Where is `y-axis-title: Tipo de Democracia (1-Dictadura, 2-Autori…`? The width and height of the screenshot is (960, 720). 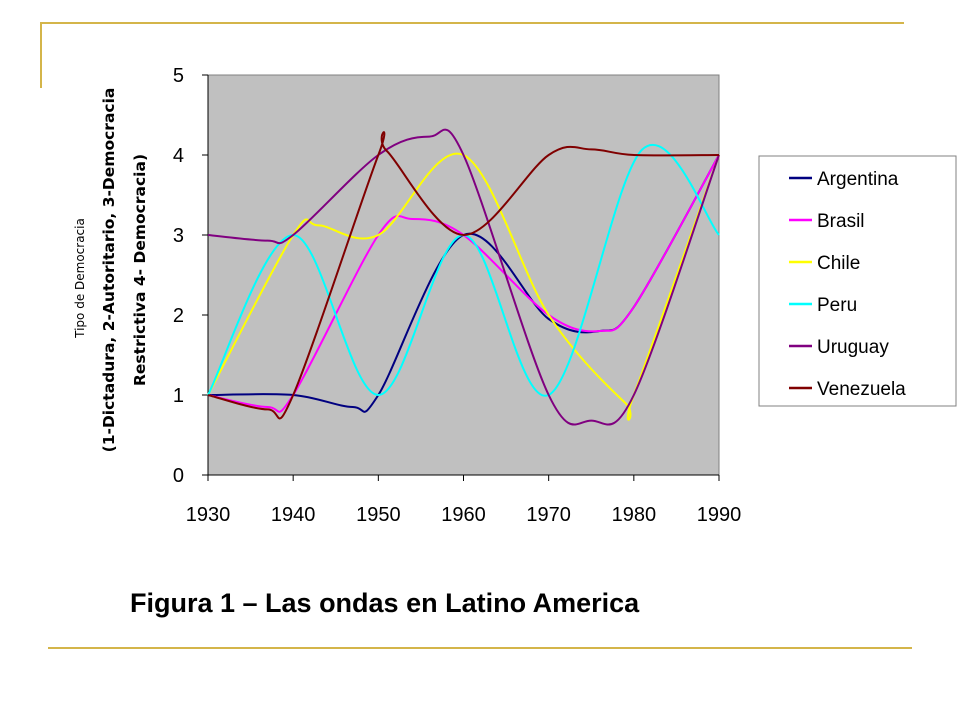
y-axis-title: Tipo de Democracia (1-Dictadura, 2-Autori… is located at coordinates (111, 270).